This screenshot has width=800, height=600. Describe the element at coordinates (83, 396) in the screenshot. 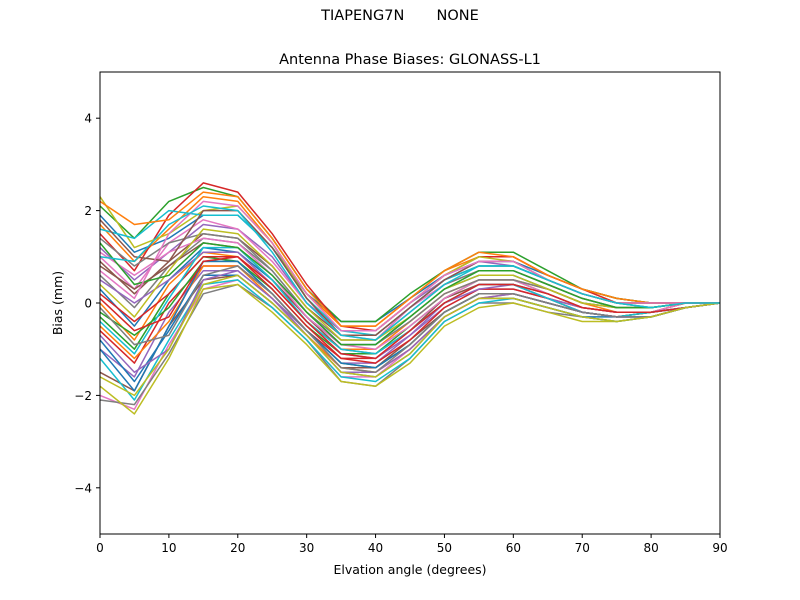

I see `y-tick-label: −2` at that location.